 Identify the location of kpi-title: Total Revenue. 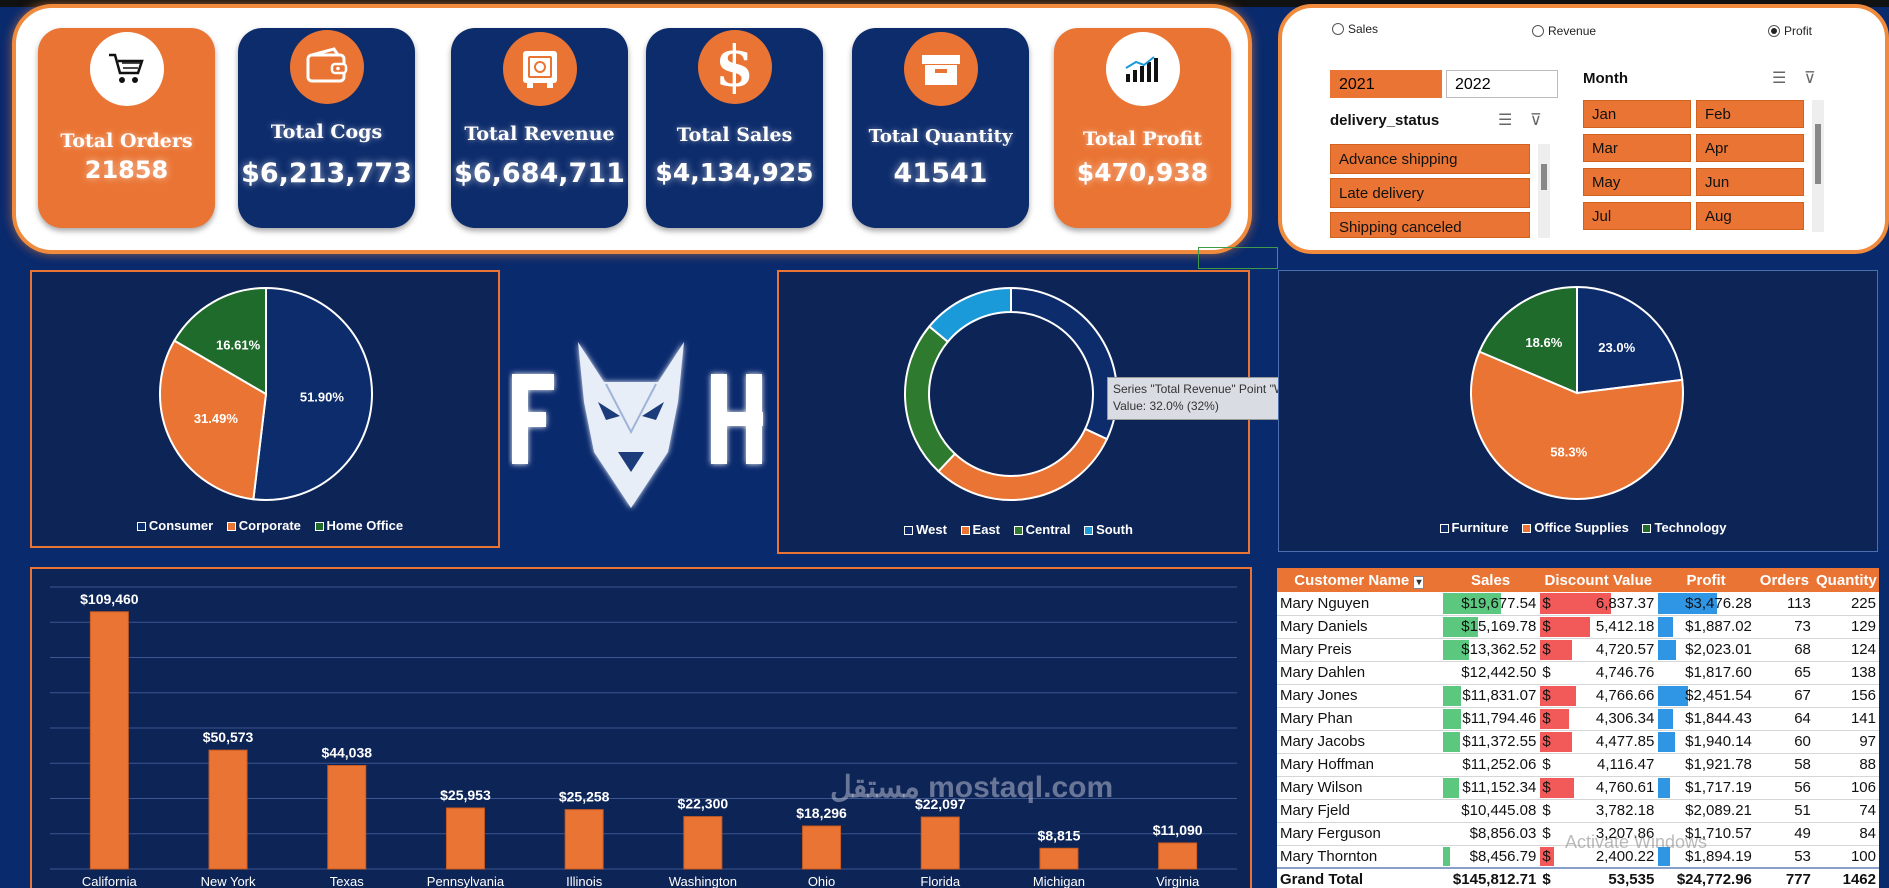
(539, 134).